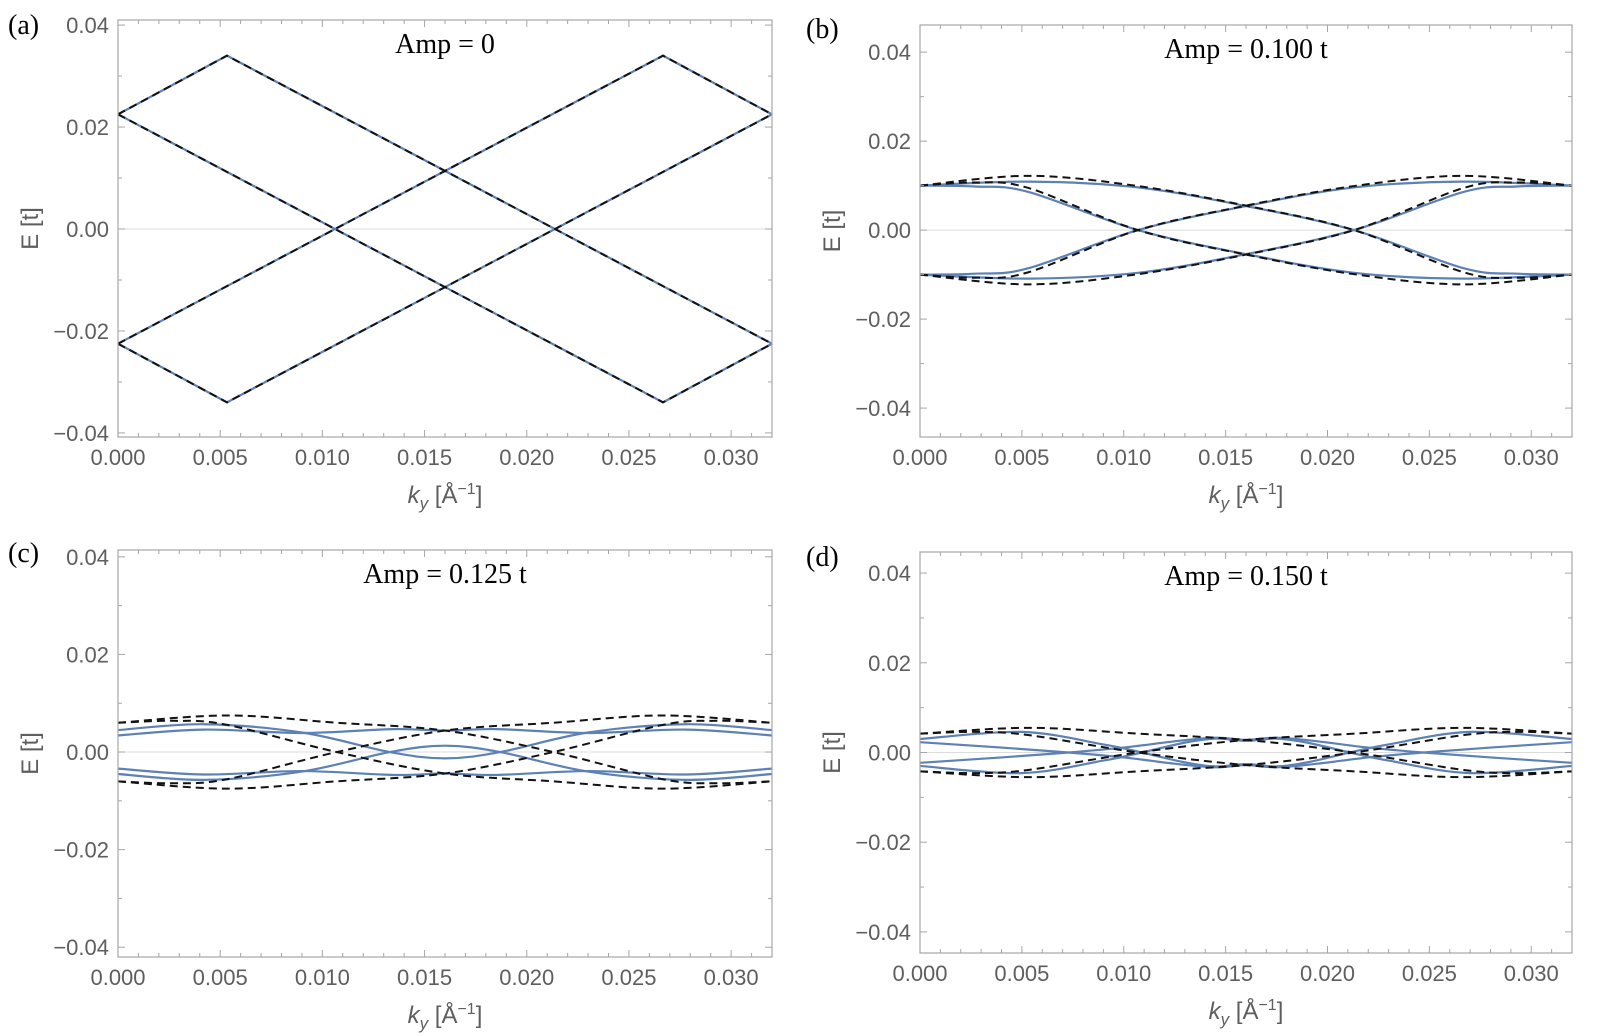 Image resolution: width=1611 pixels, height=1036 pixels. I want to click on panel-title: Amp = 0.125 t, so click(445, 574).